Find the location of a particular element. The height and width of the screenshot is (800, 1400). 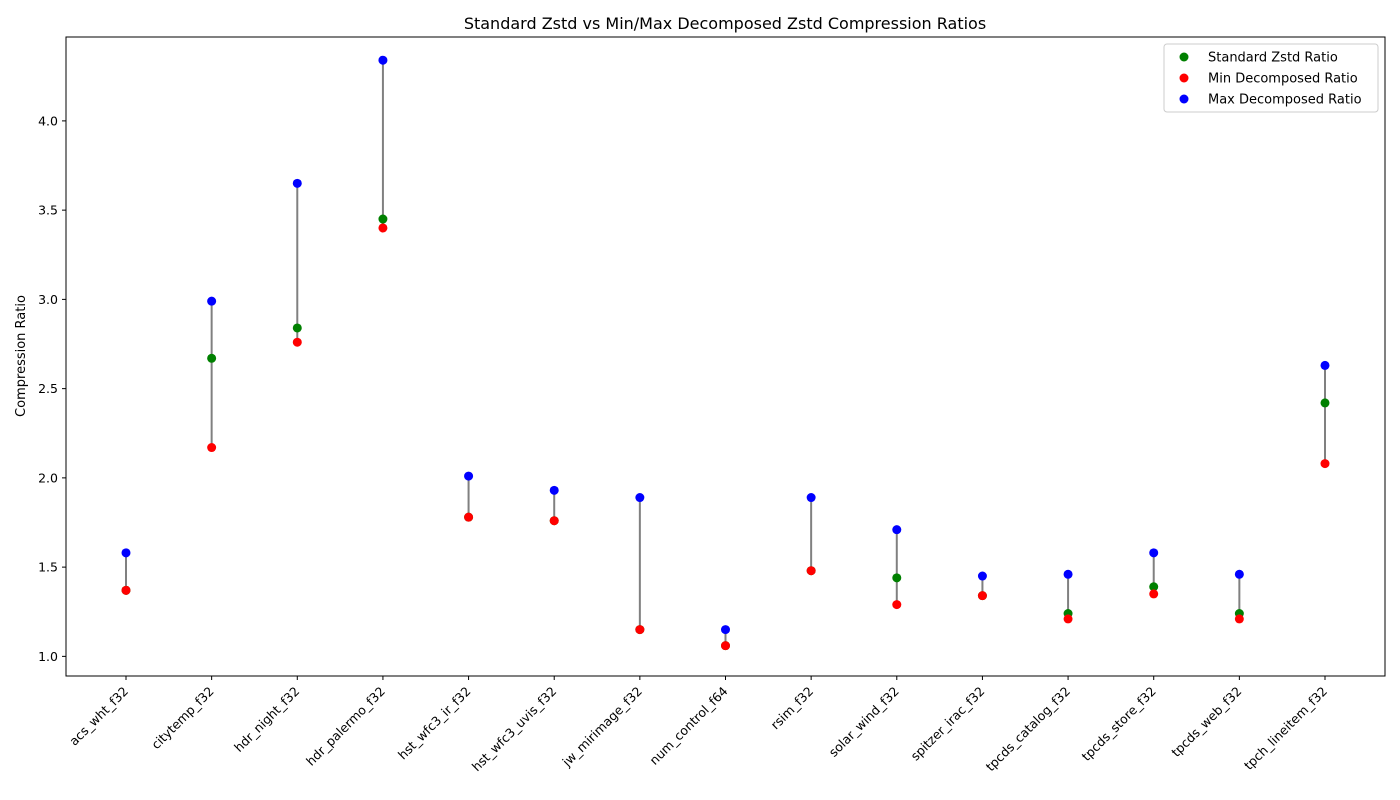

x-tick-label: tpcds_web_f32 is located at coordinates (1206, 722).